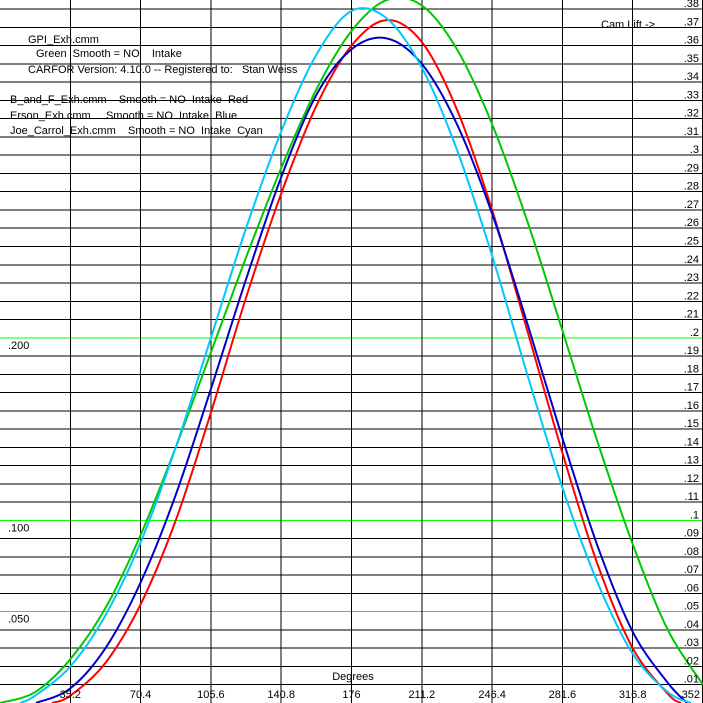 Image resolution: width=703 pixels, height=703 pixels. Describe the element at coordinates (694, 150) in the screenshot. I see `y-tick-label-right: .3` at that location.